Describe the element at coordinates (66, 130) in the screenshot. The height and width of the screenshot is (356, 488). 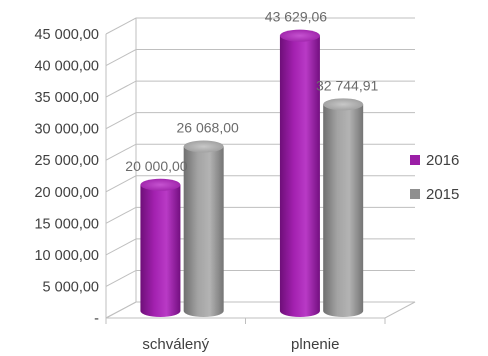
I see `y-tick-label: 30 000,00` at that location.